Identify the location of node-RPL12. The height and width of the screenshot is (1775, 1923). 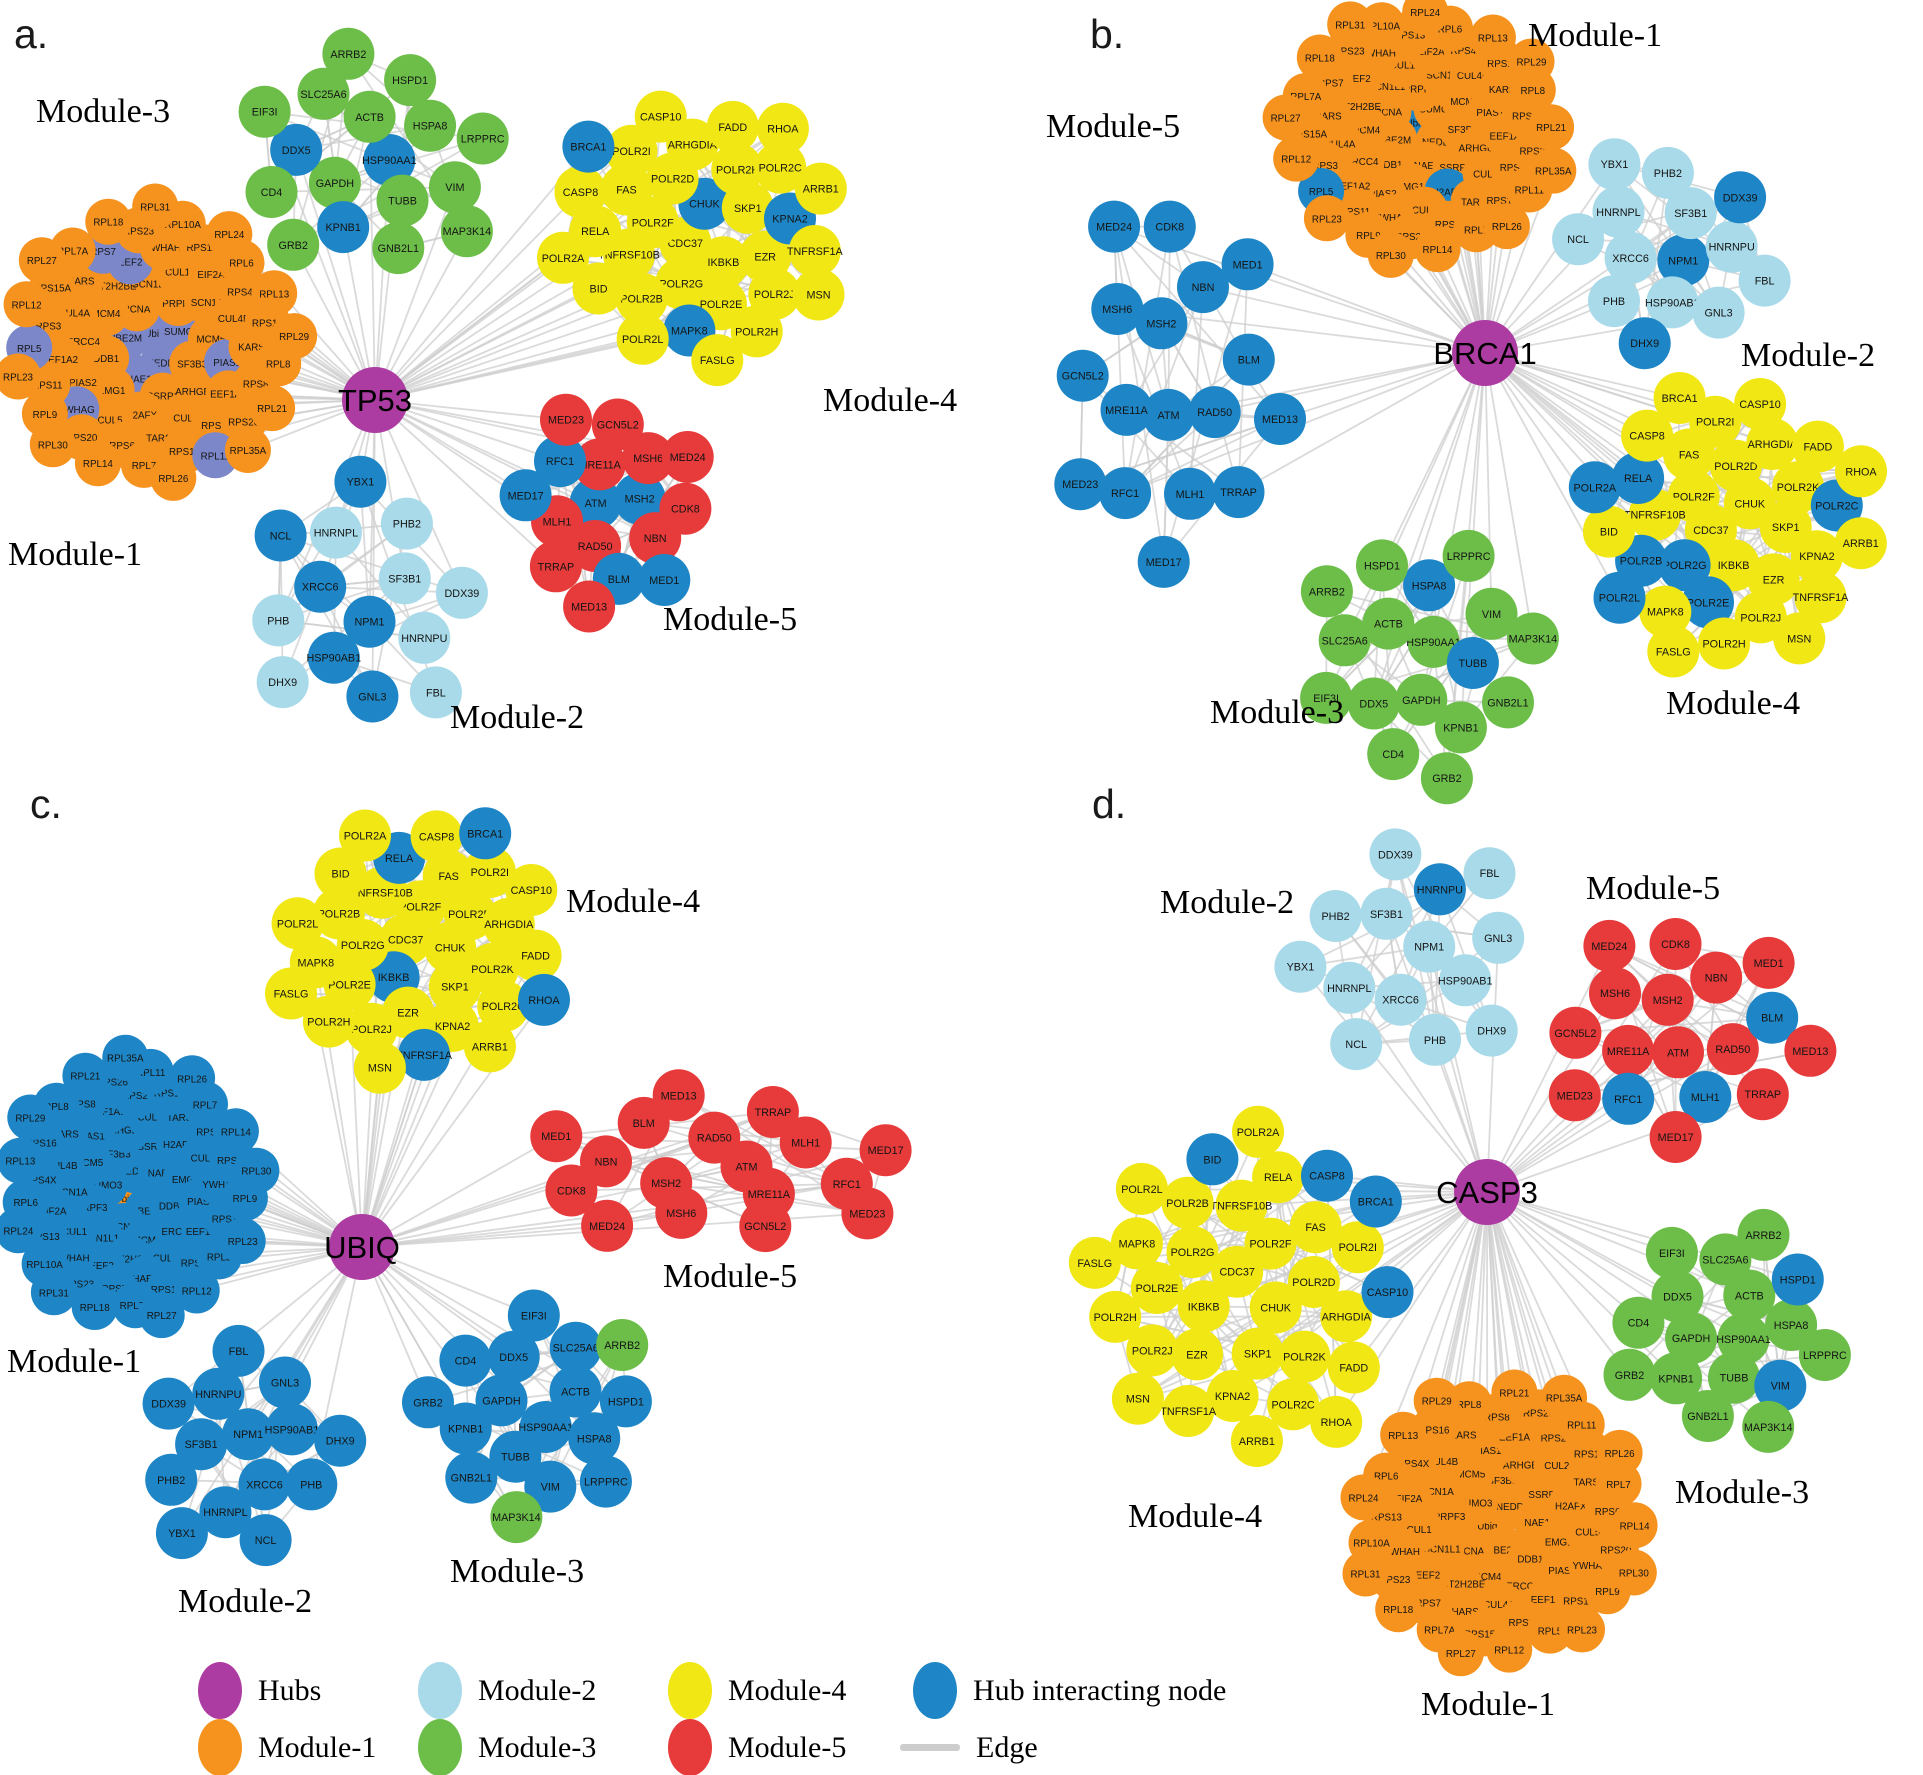
(196, 1290).